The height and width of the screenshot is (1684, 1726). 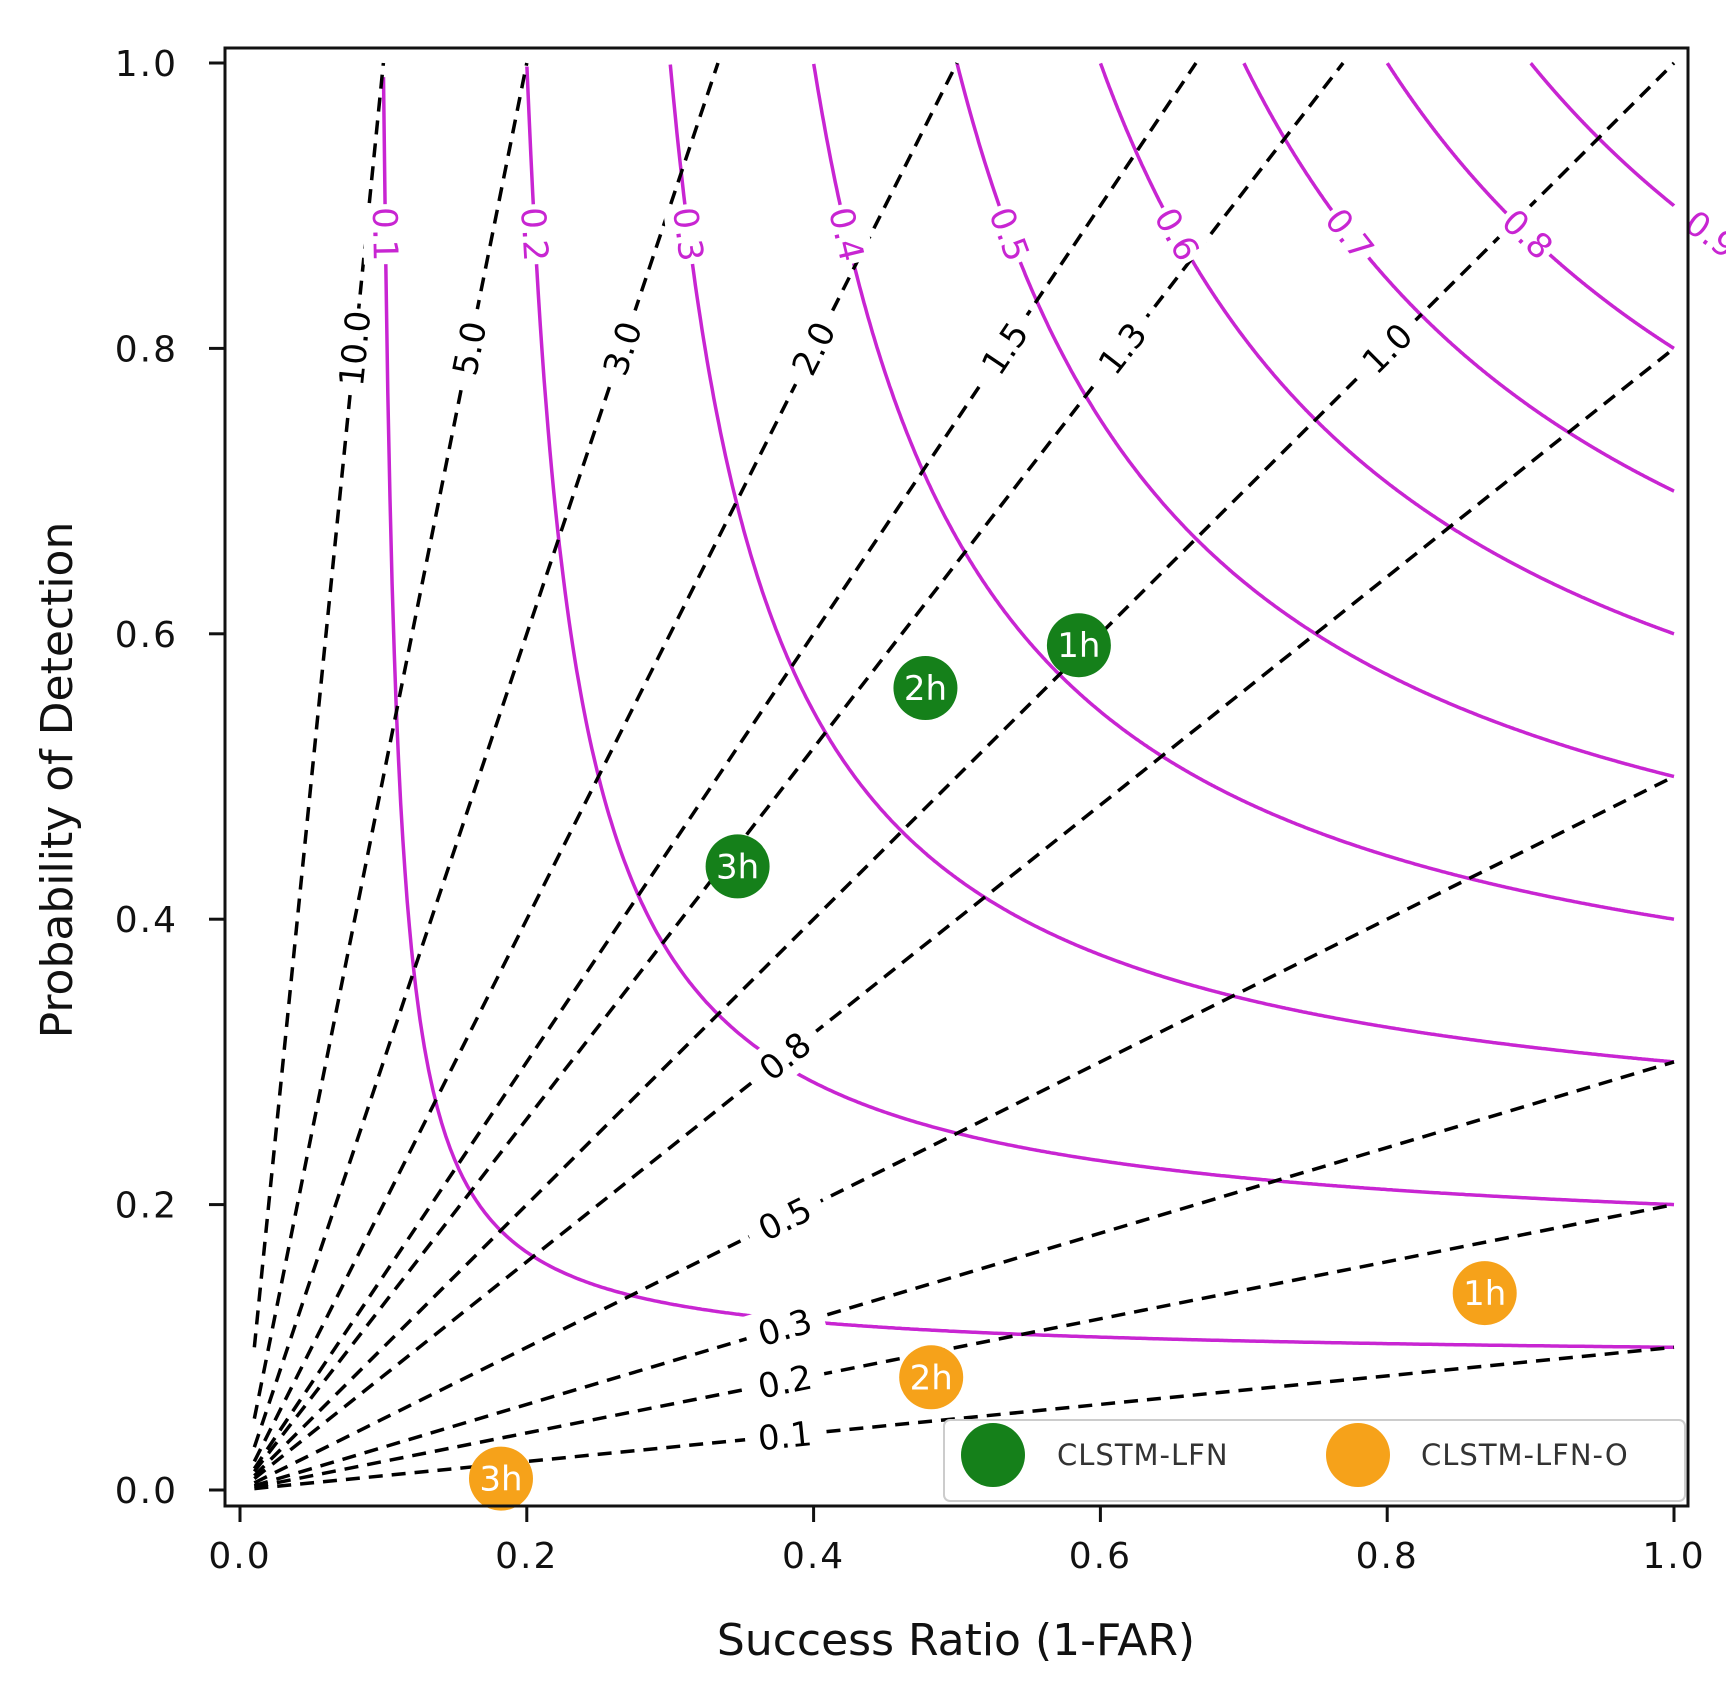 I want to click on bias-line-label: 0.3, so click(x=785, y=1328).